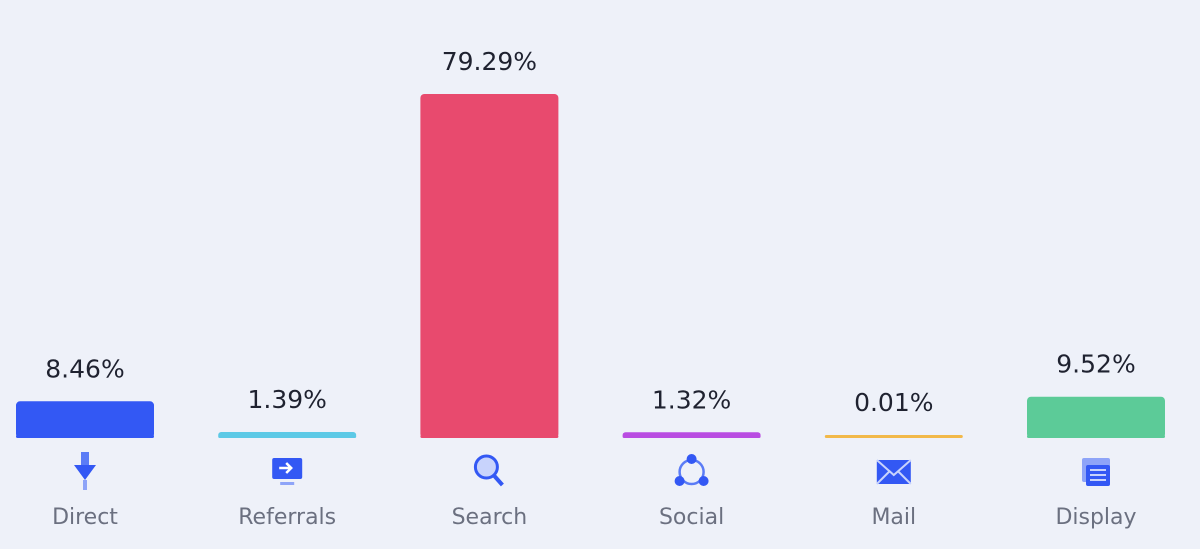 This screenshot has height=549, width=1200. I want to click on category-label: Social, so click(691, 517).